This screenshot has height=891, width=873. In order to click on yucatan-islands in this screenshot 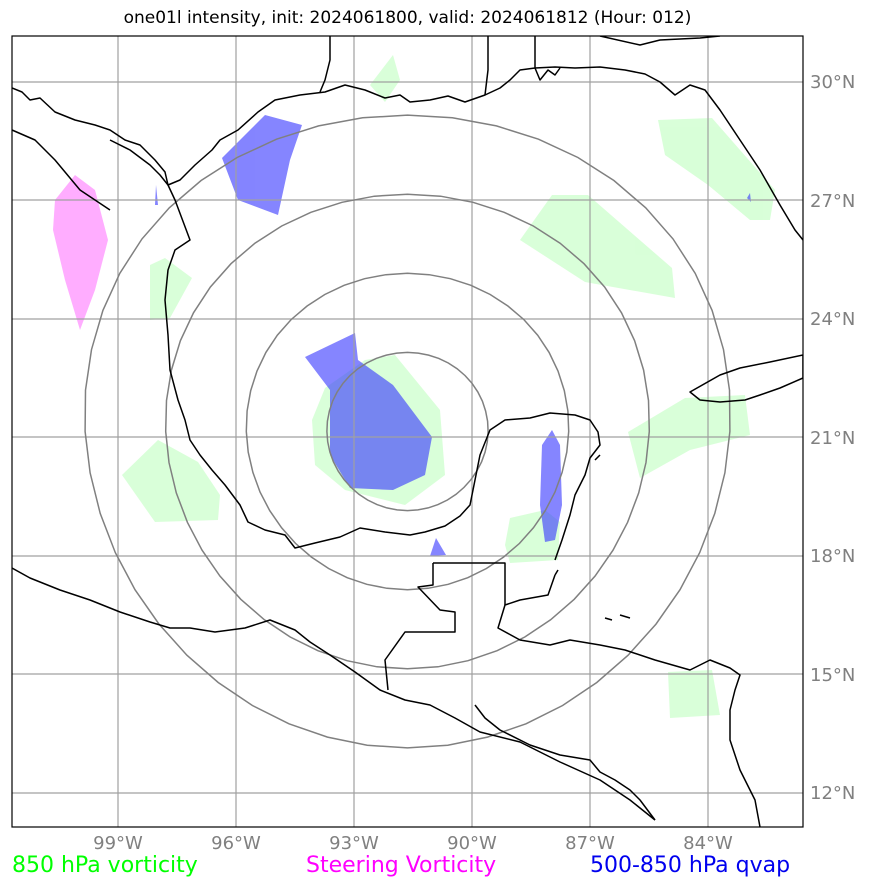, I will do `click(592, 537)`.